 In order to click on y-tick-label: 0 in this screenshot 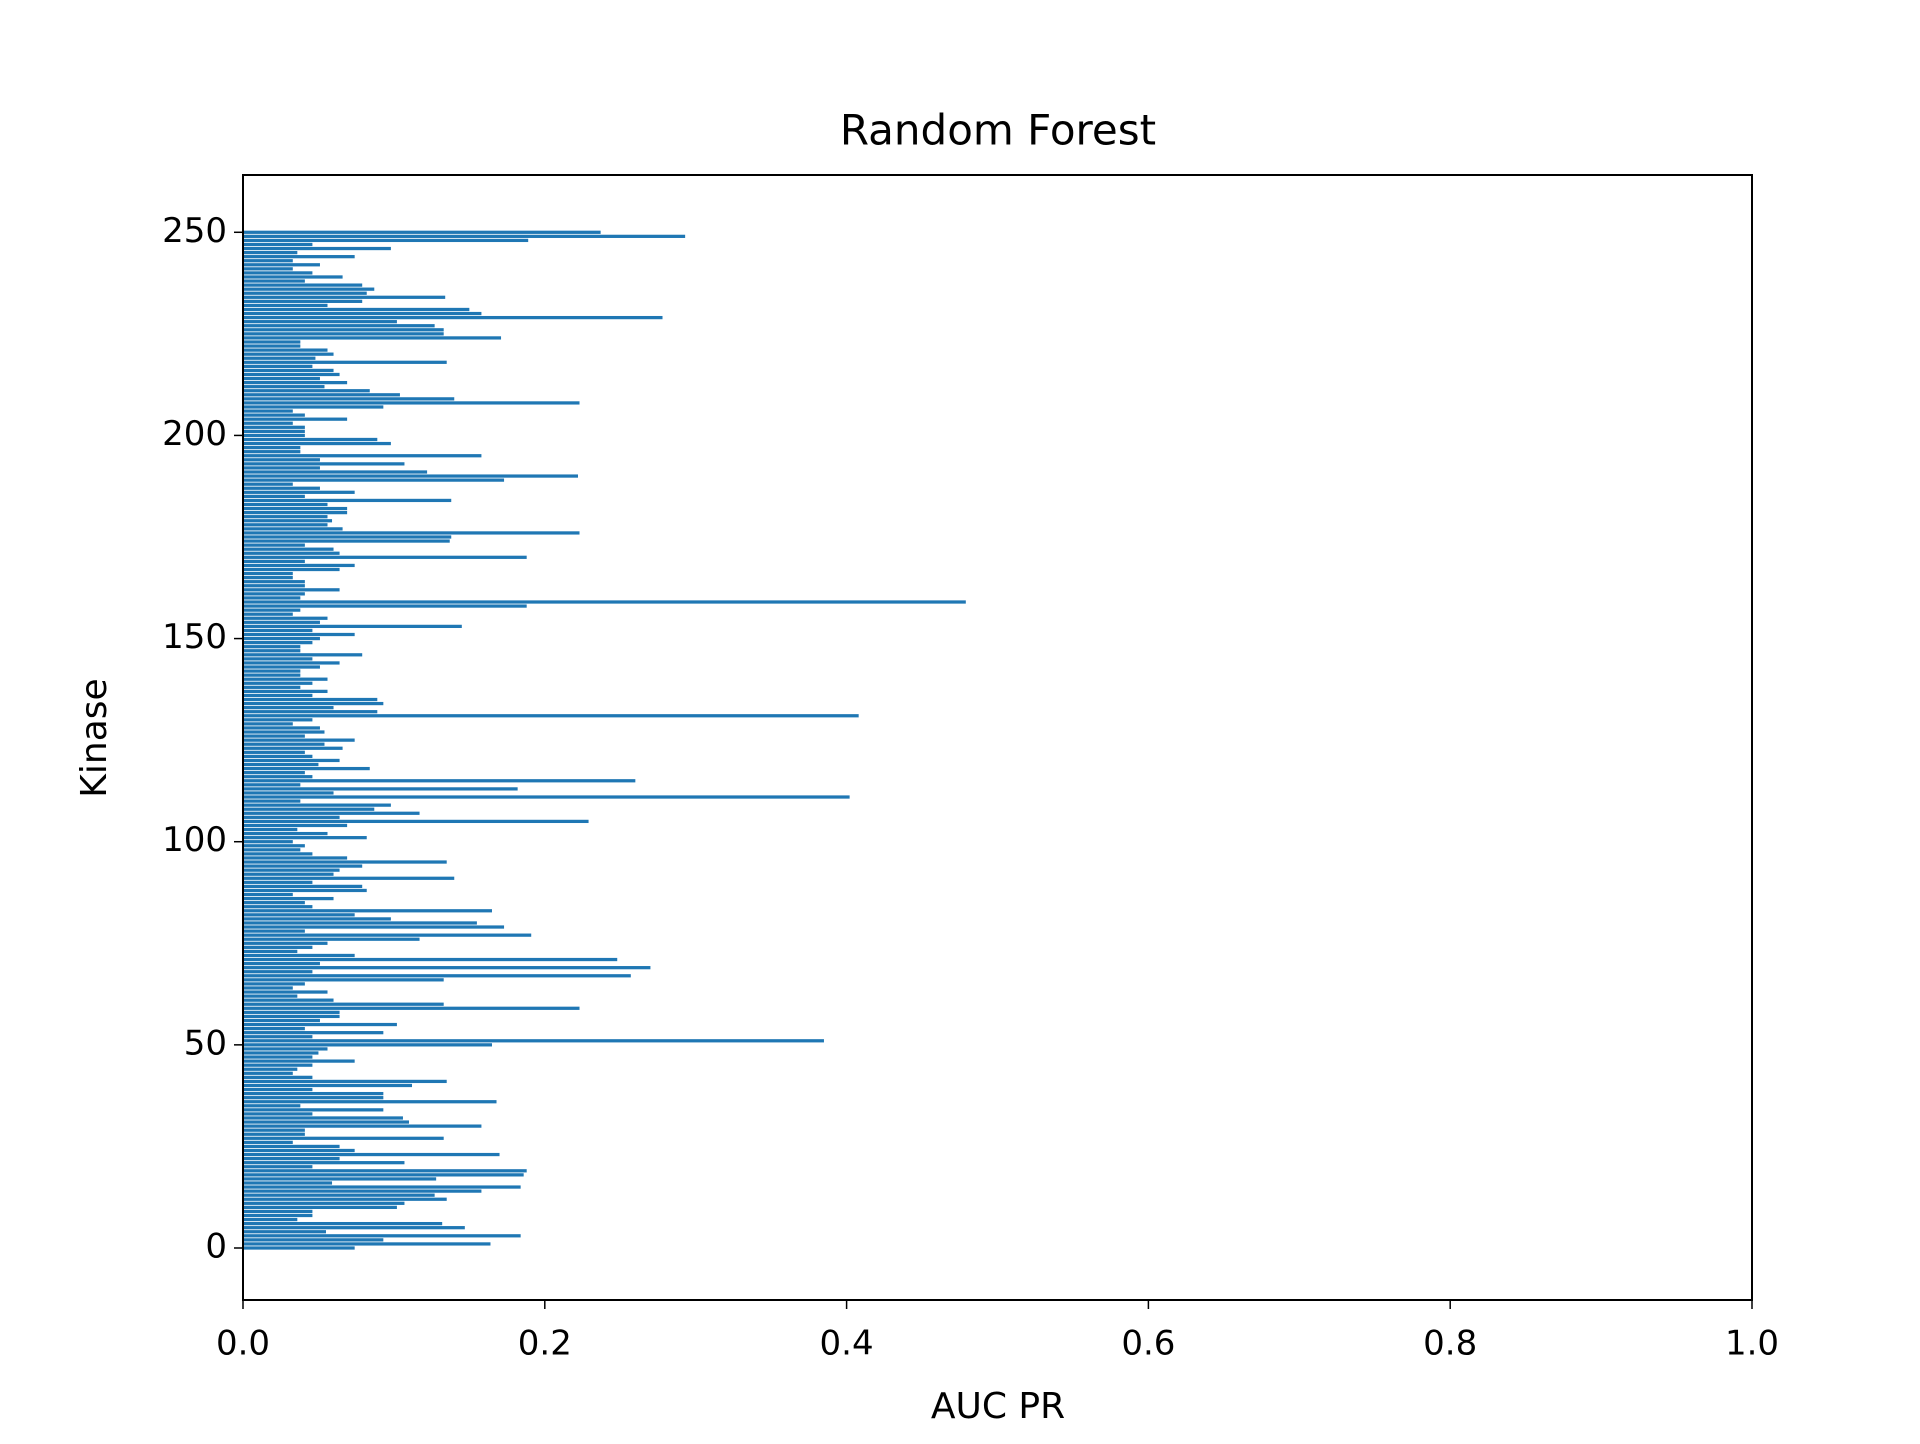, I will do `click(216, 1246)`.